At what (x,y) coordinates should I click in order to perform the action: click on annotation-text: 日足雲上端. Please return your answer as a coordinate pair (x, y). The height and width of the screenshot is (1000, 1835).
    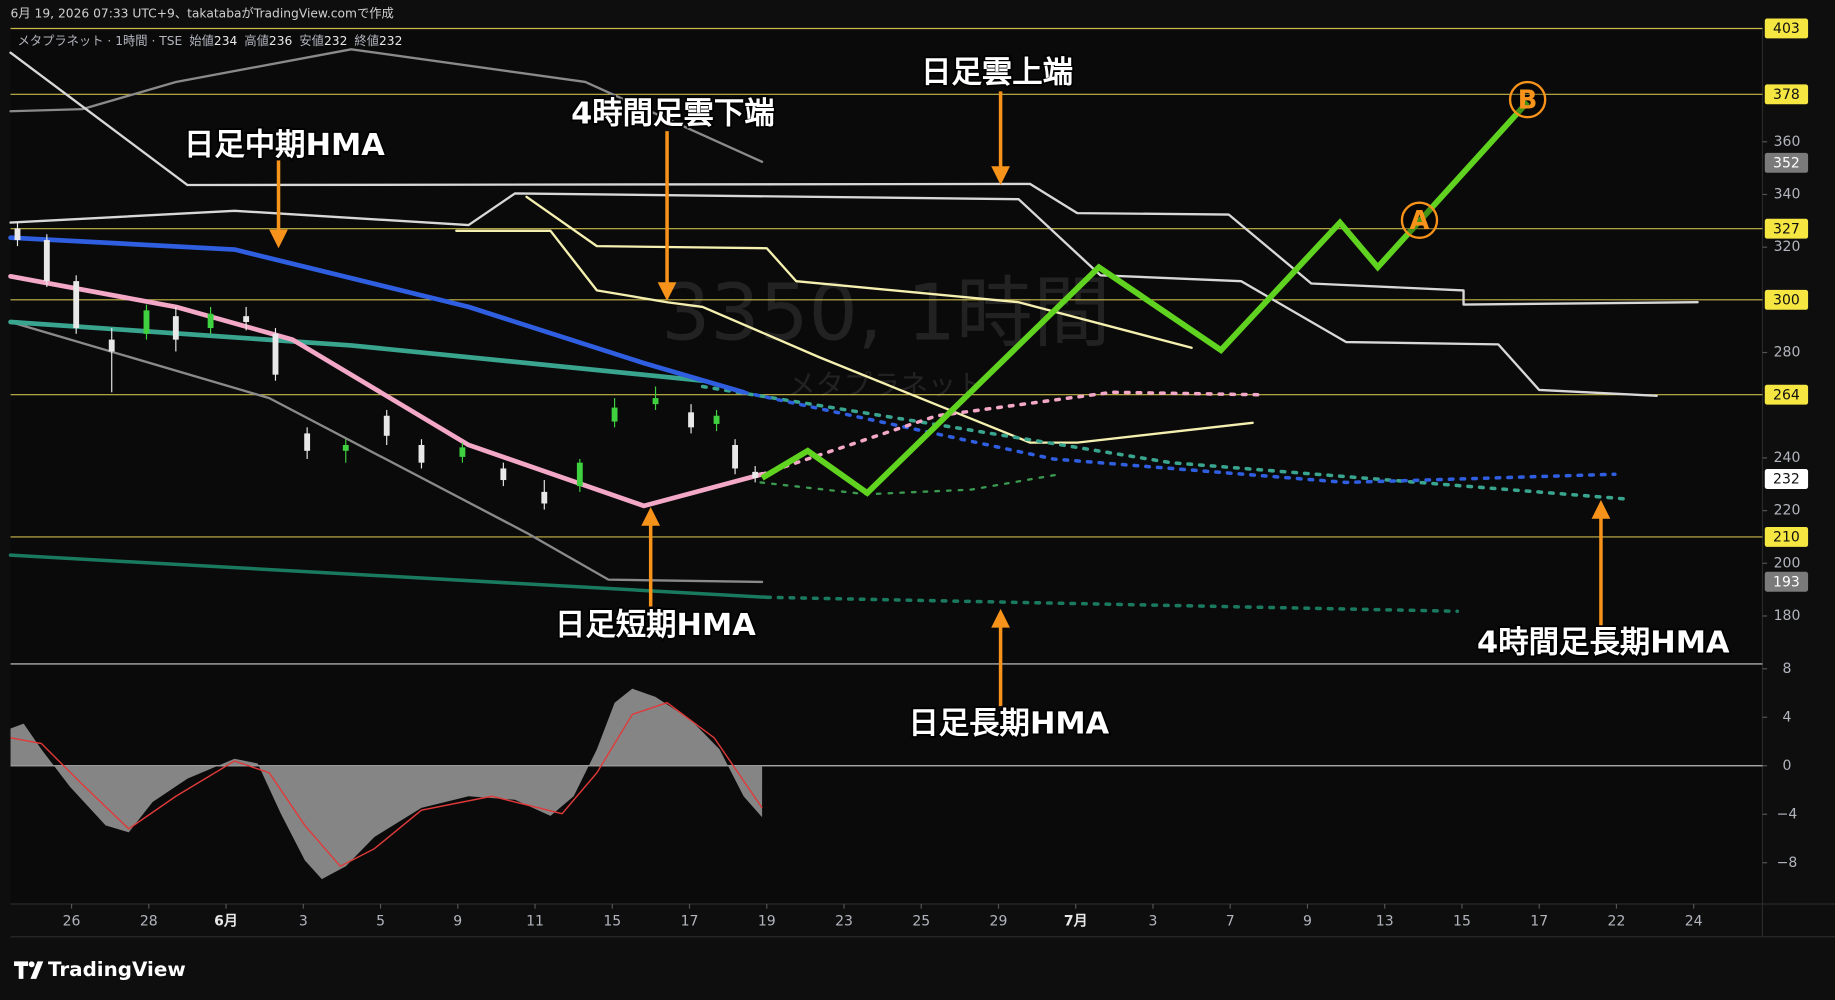
    Looking at the image, I should click on (997, 72).